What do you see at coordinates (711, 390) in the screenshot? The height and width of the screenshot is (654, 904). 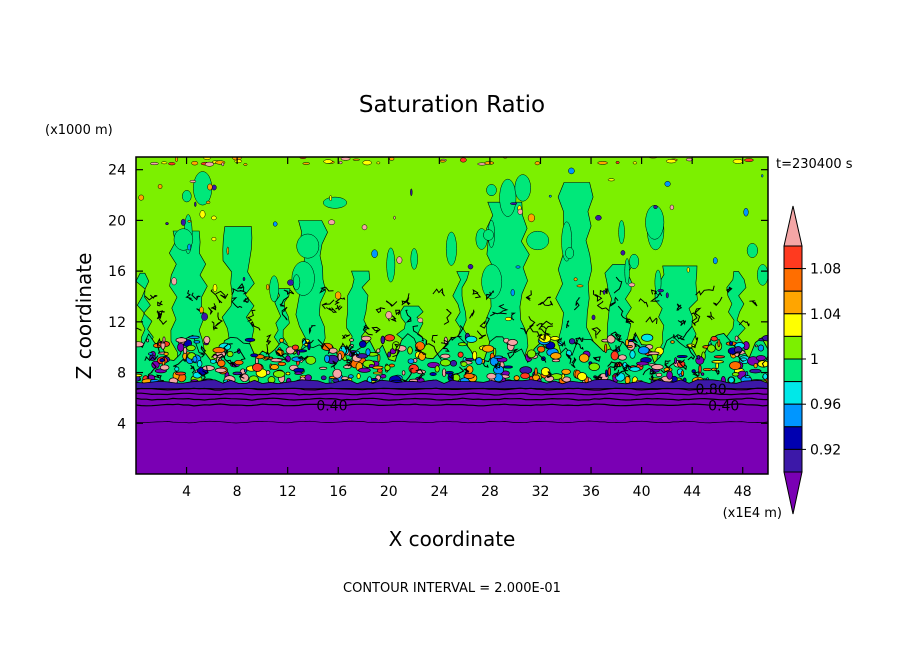 I see `contour-label: 0.80` at bounding box center [711, 390].